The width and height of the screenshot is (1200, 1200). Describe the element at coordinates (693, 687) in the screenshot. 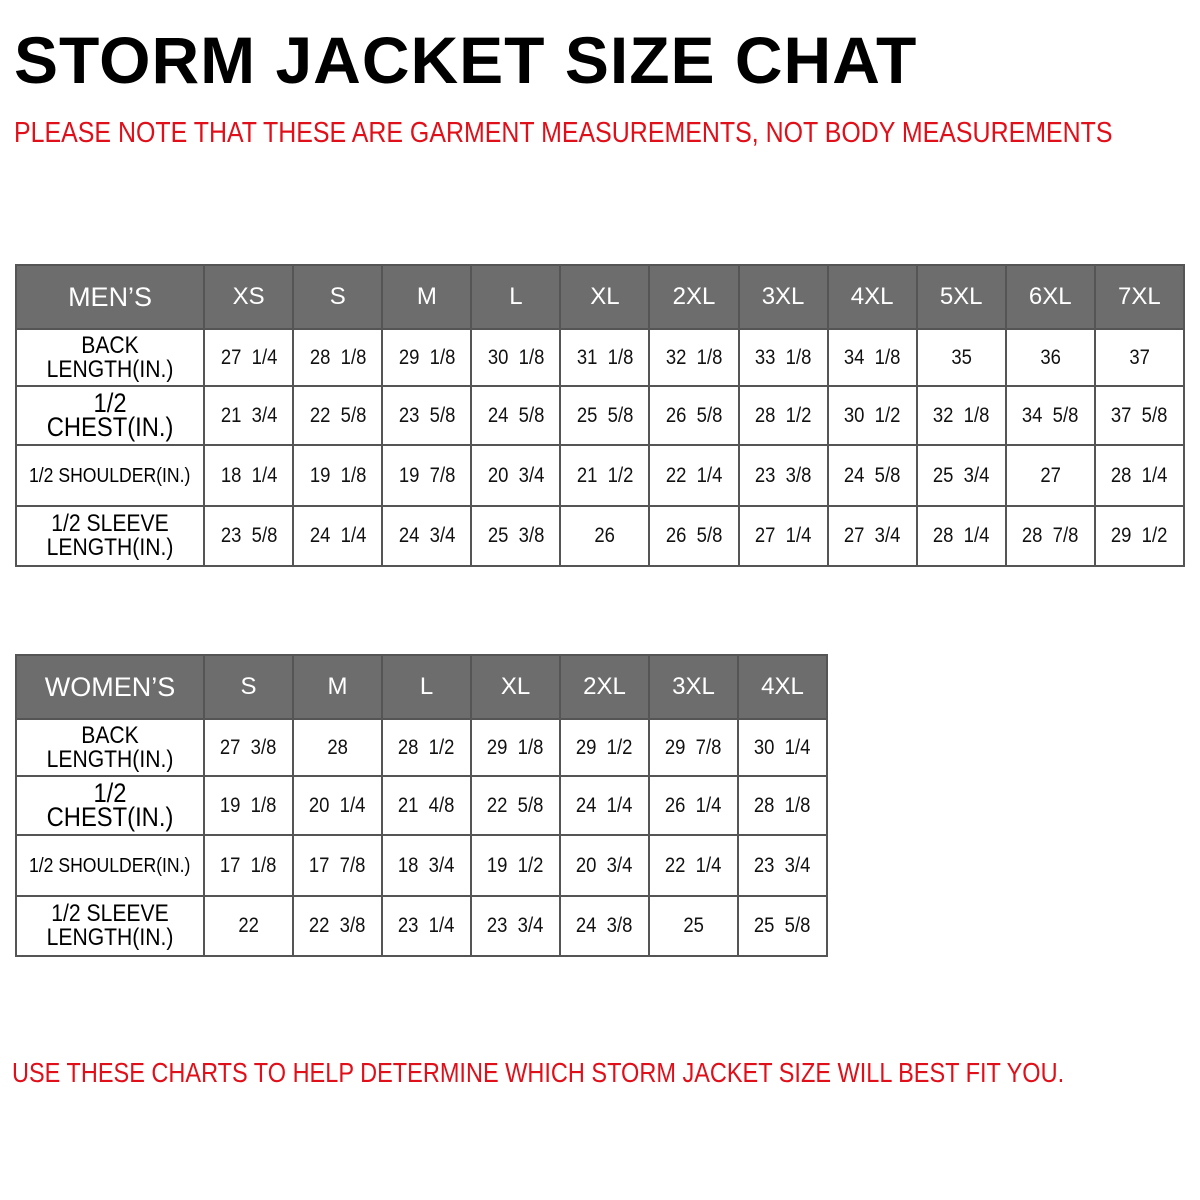

I see `size-header-3xl: 3XL` at that location.